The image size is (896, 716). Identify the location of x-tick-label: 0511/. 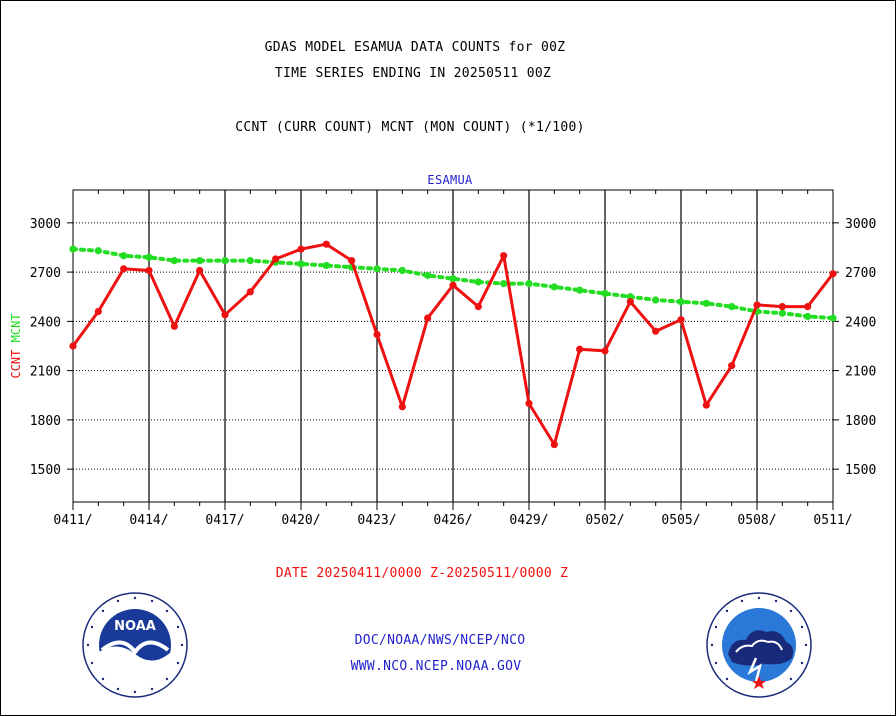
(832, 520).